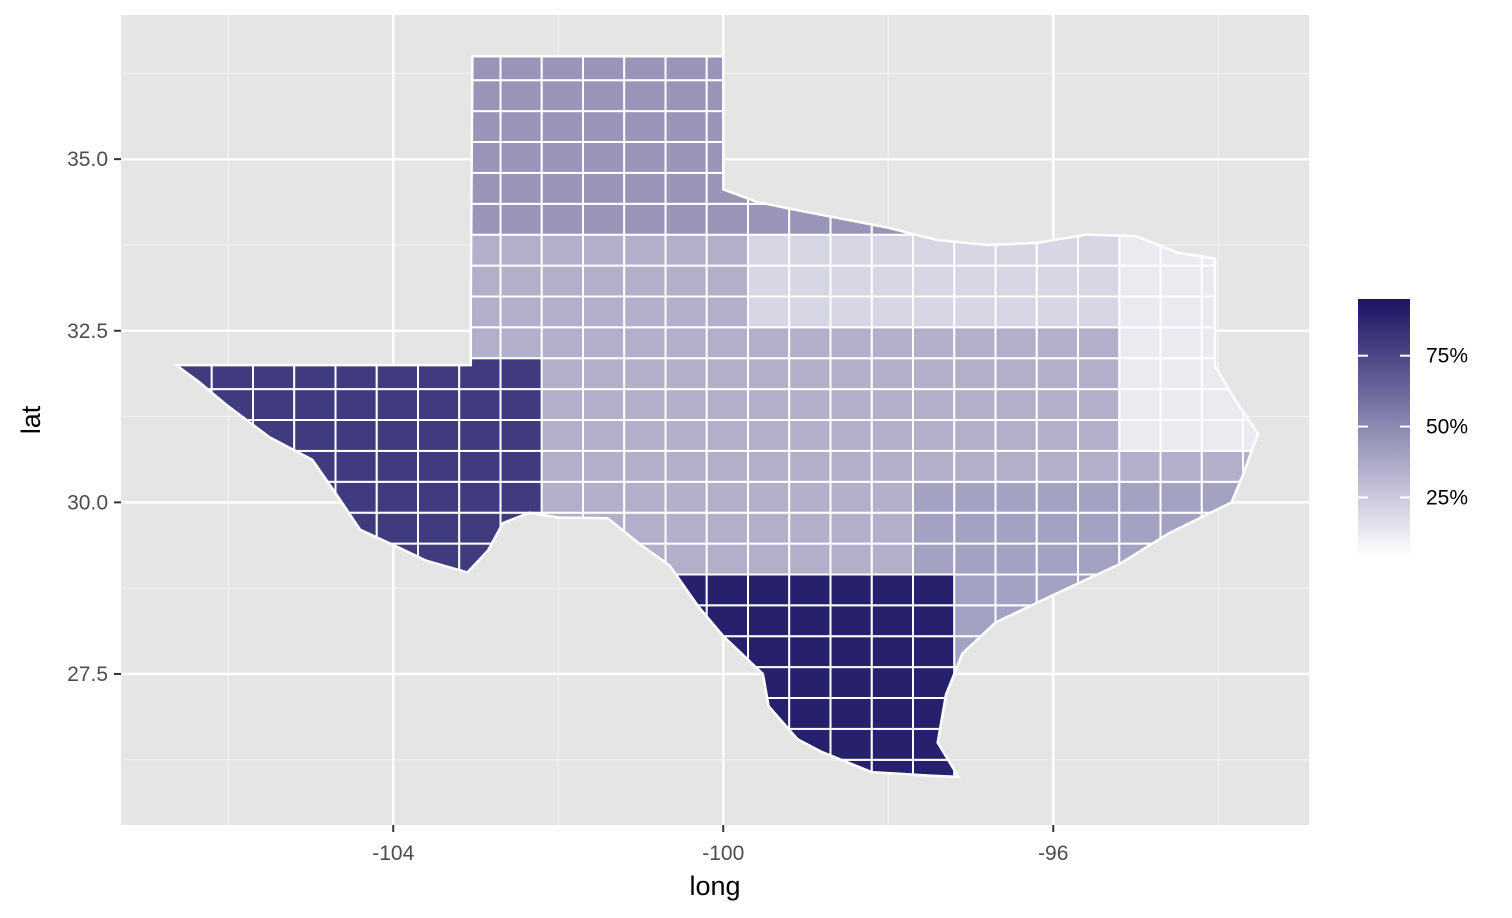  What do you see at coordinates (87, 331) in the screenshot?
I see `y-tick-label: 32.5` at bounding box center [87, 331].